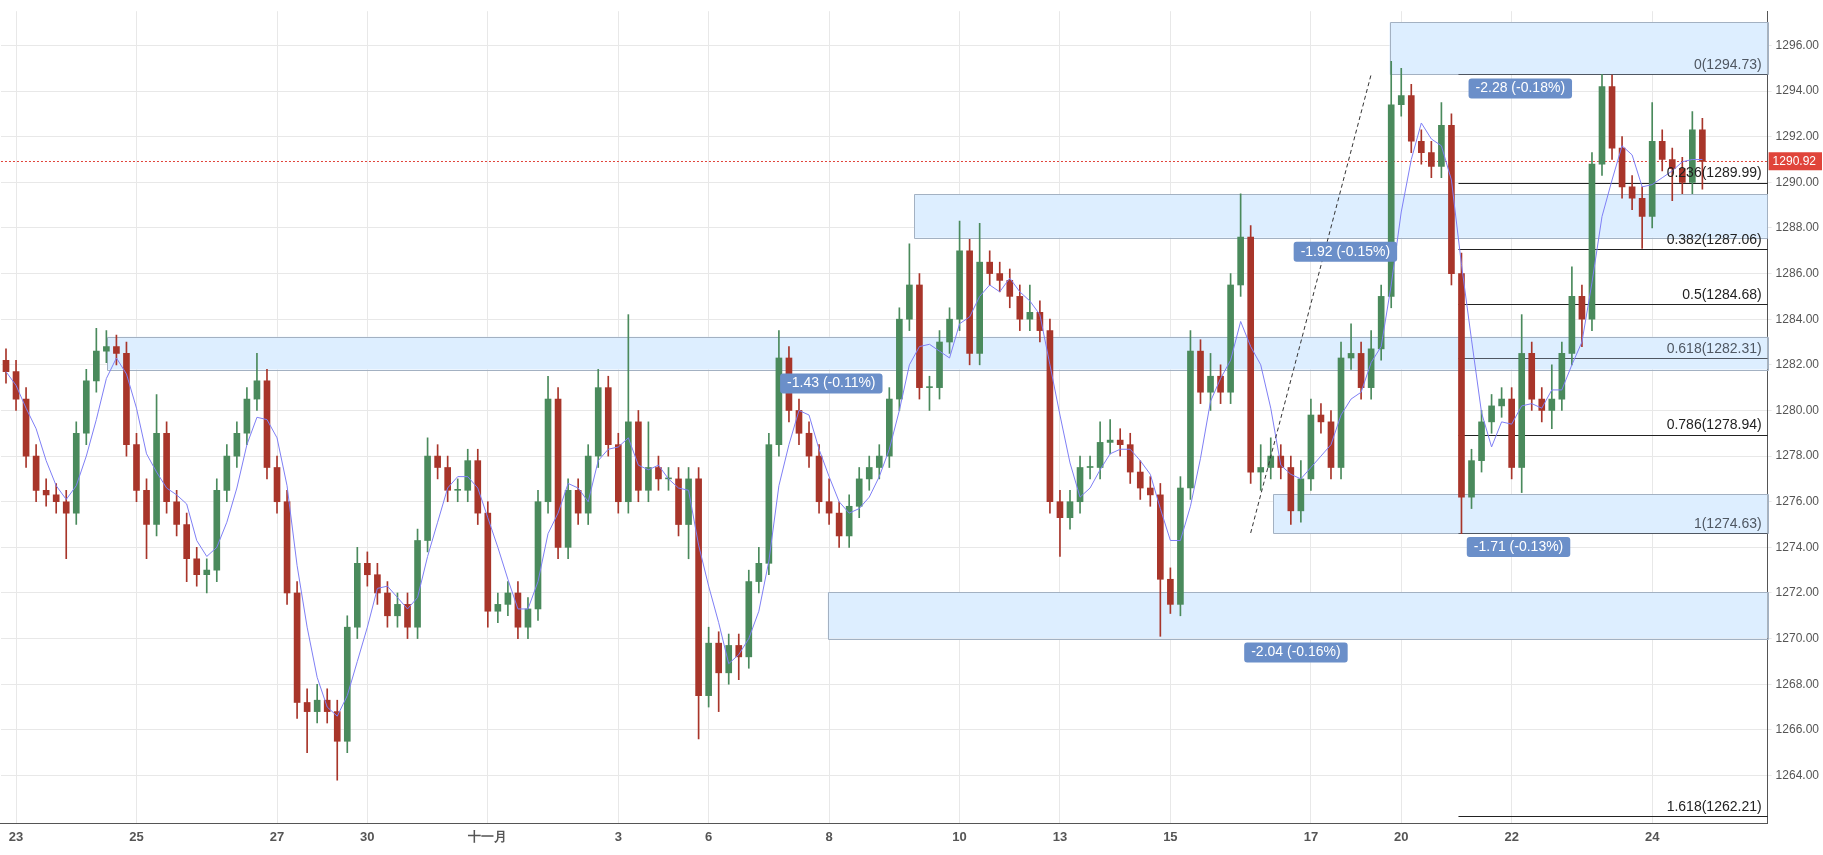 The image size is (1823, 855). Describe the element at coordinates (1714, 347) in the screenshot. I see `ref-line-label: 0.618(1282.31)` at that location.